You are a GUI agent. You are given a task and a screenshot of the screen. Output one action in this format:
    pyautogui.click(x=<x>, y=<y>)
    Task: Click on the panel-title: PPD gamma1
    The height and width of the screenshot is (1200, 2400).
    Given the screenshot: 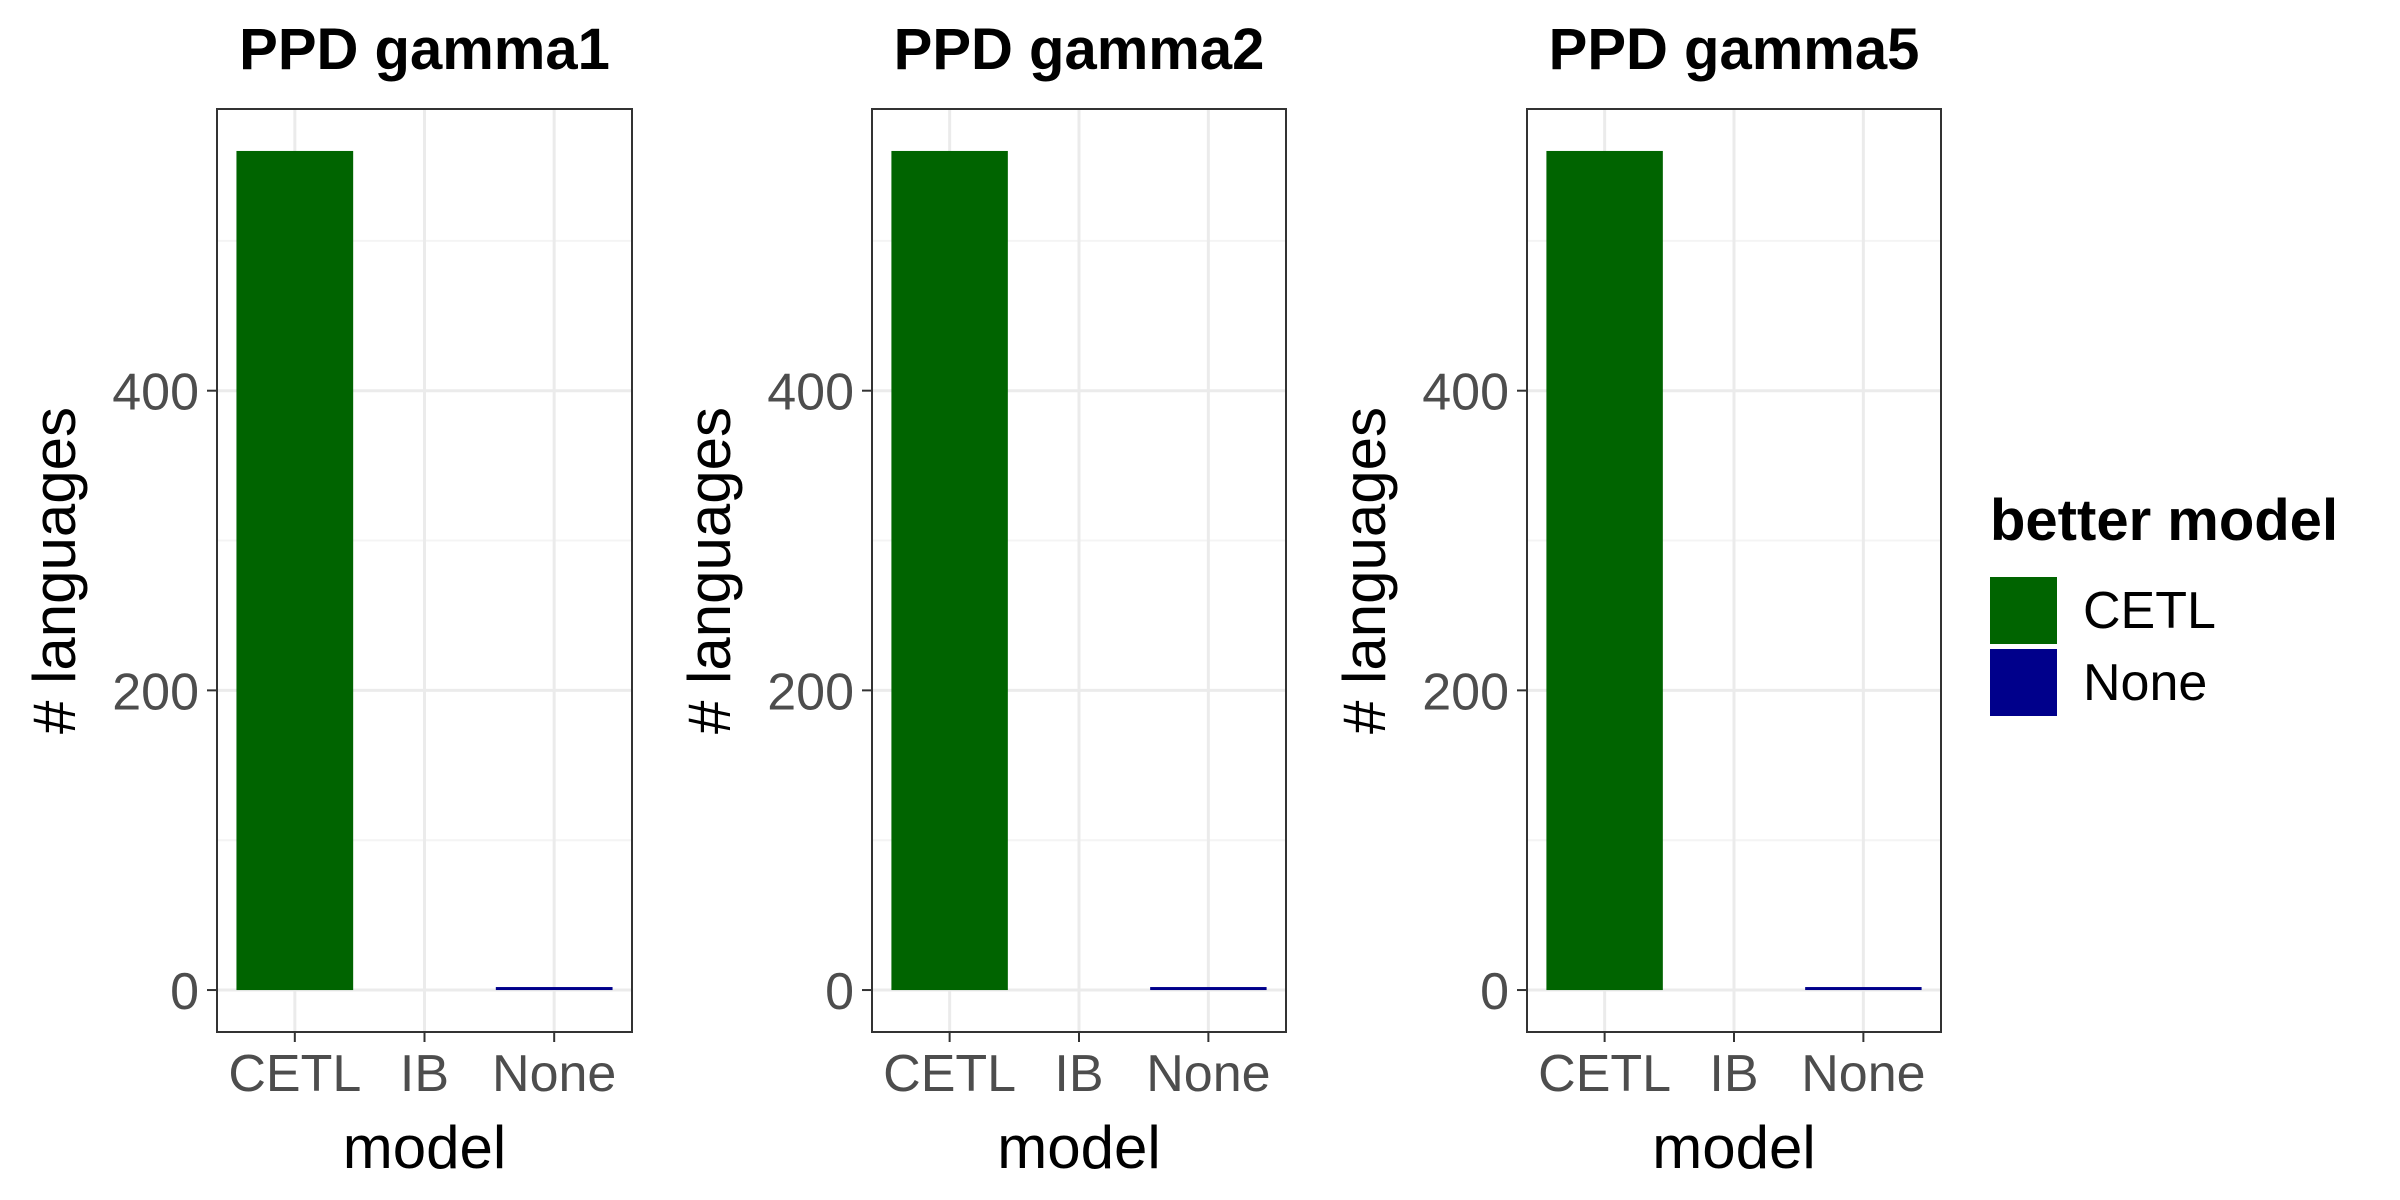 What is the action you would take?
    pyautogui.click(x=424, y=49)
    